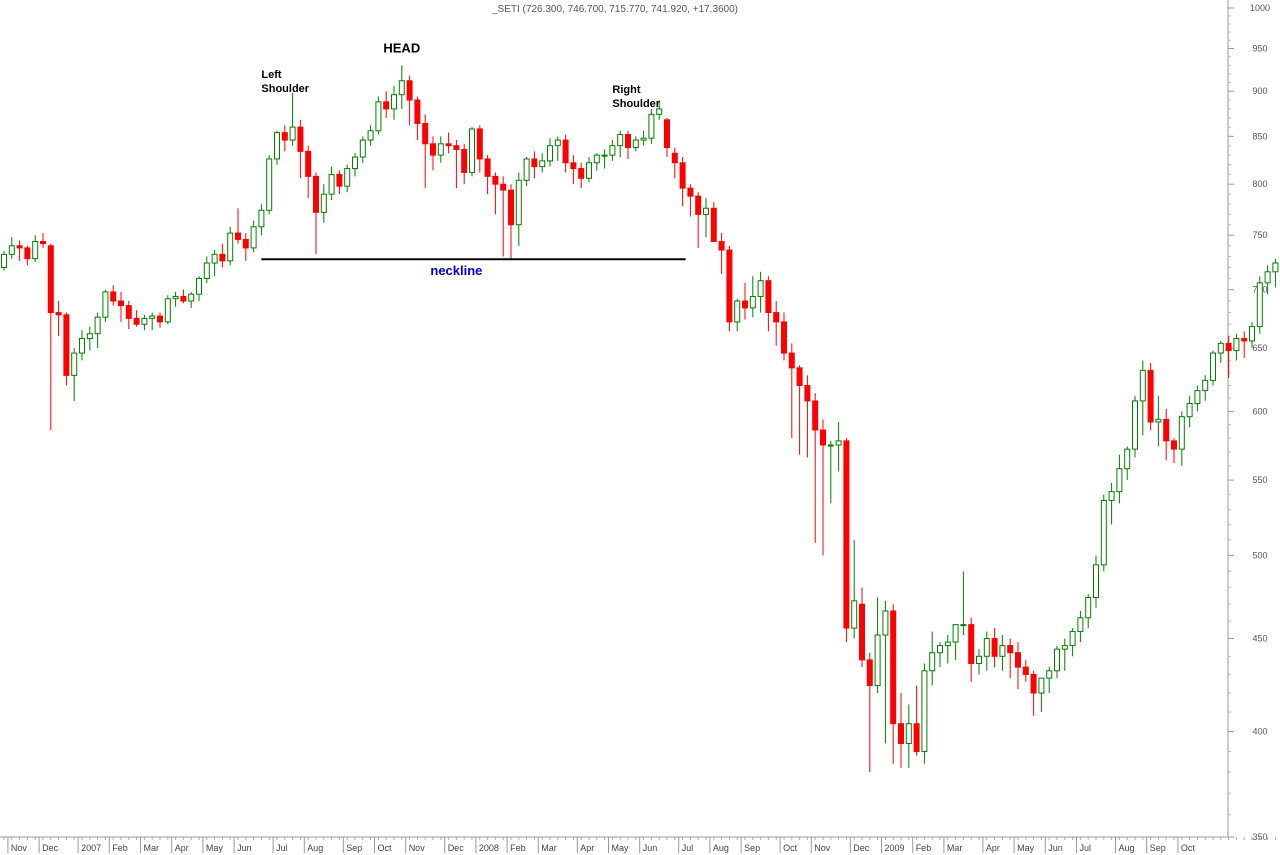 This screenshot has width=1280, height=855. Describe the element at coordinates (285, 89) in the screenshot. I see `annotation-left-shoulder: Shoulder` at that location.